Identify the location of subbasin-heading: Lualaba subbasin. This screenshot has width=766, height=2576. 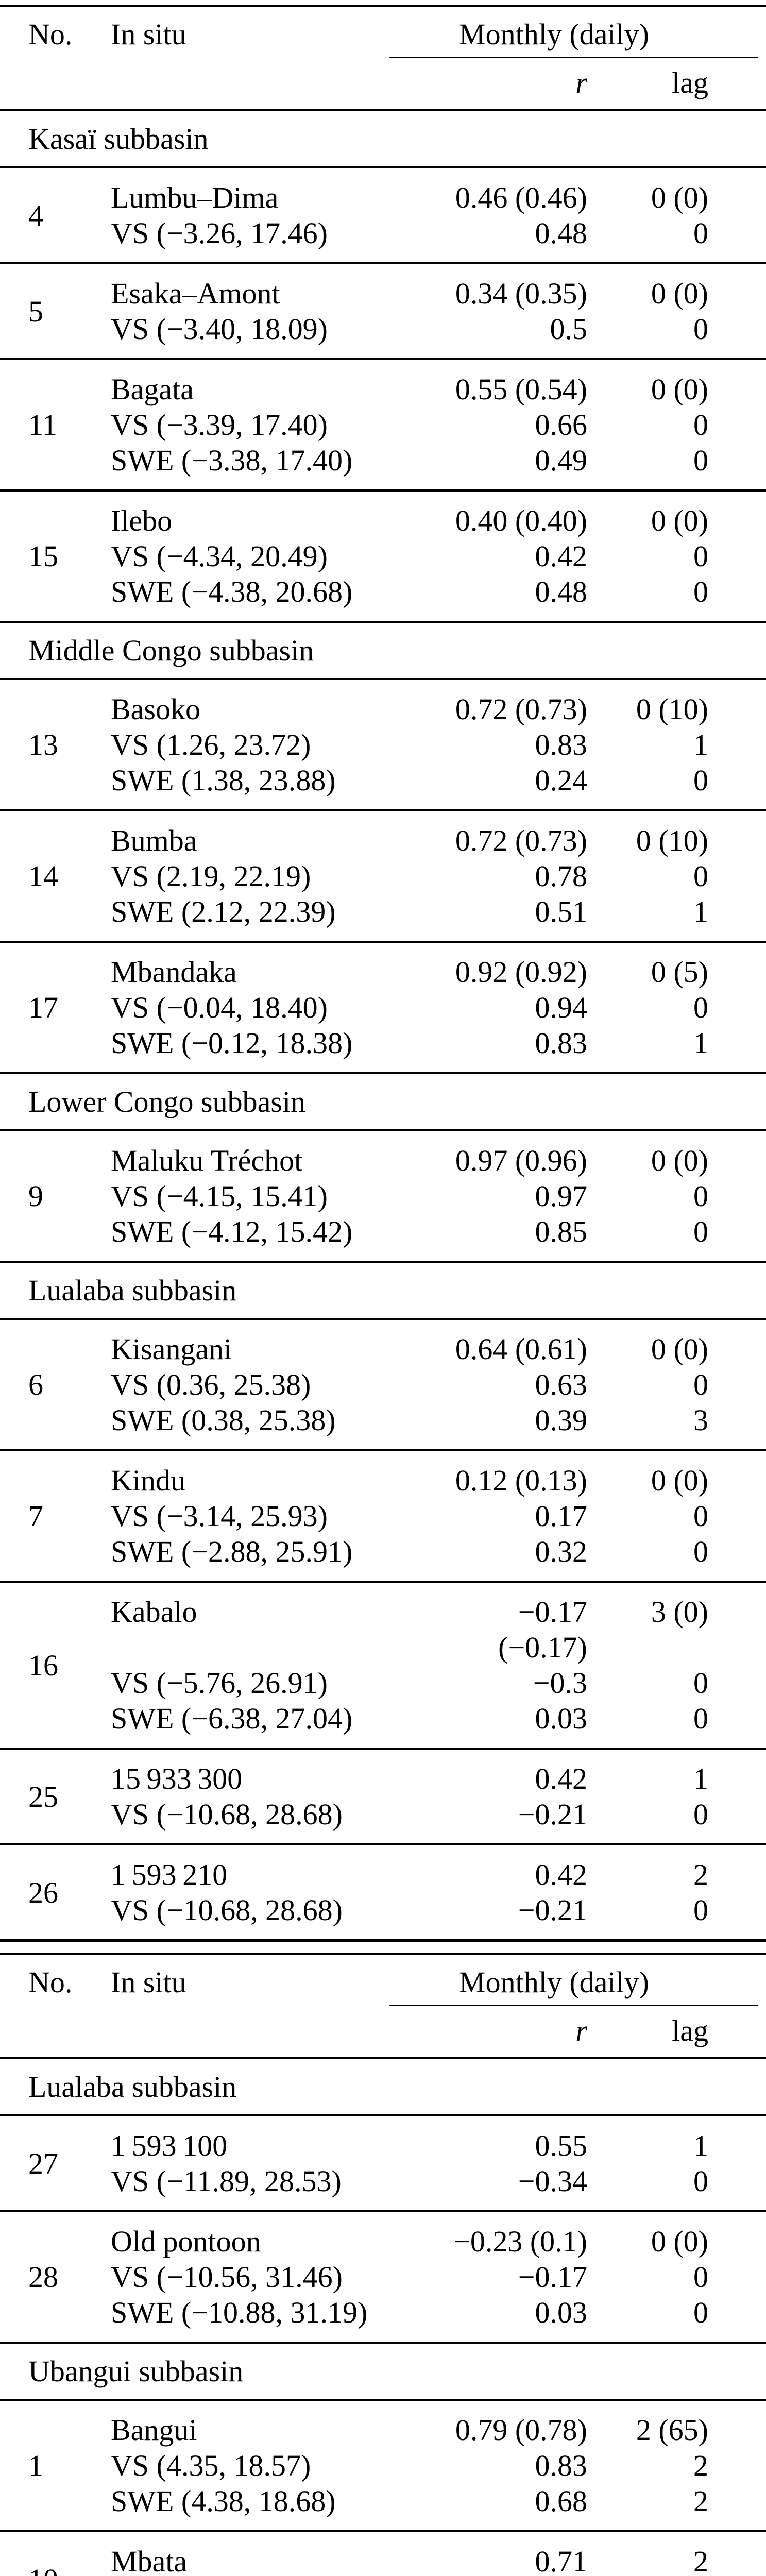
(132, 2087).